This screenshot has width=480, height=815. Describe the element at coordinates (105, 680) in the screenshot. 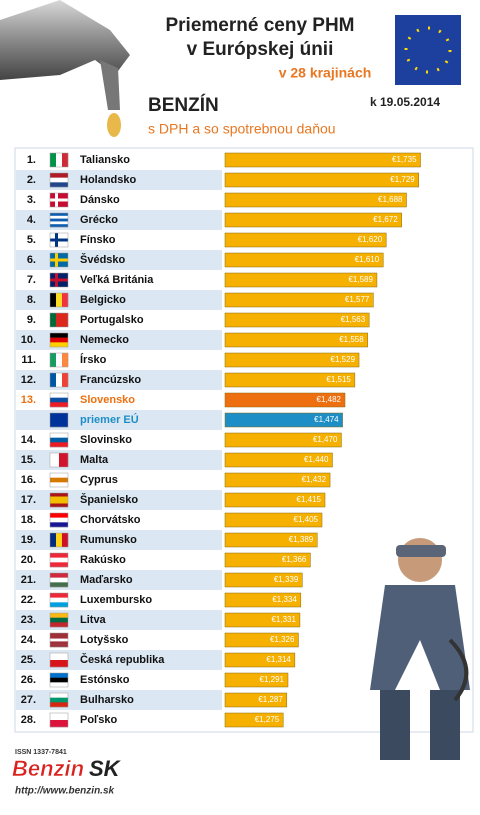

I see `country-name: Estónsko` at that location.